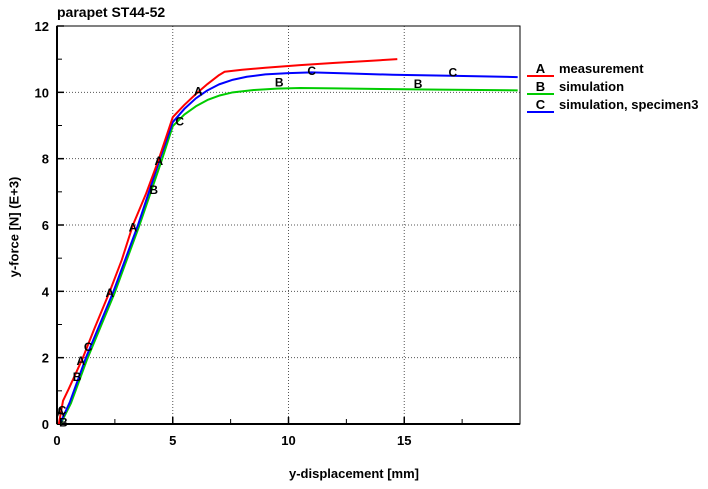 The image size is (708, 489). What do you see at coordinates (45, 225) in the screenshot?
I see `y-tick-label-6: 6` at bounding box center [45, 225].